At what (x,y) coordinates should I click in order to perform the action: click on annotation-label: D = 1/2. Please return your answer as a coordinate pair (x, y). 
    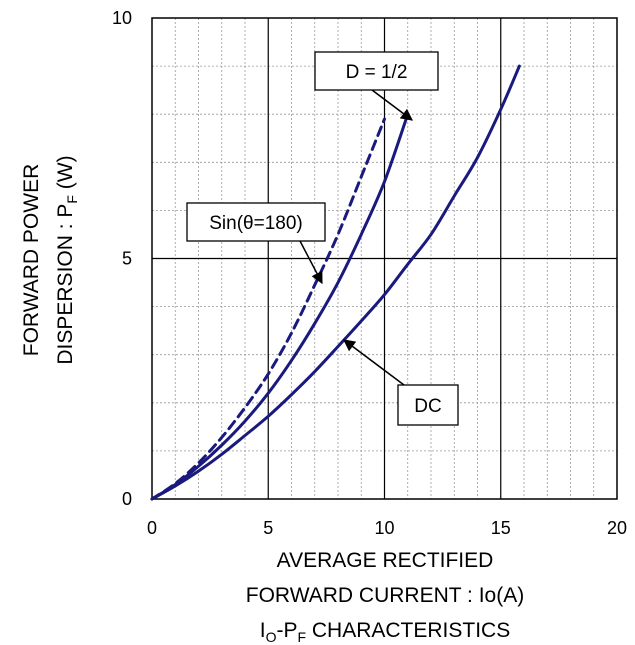
    Looking at the image, I should click on (377, 72).